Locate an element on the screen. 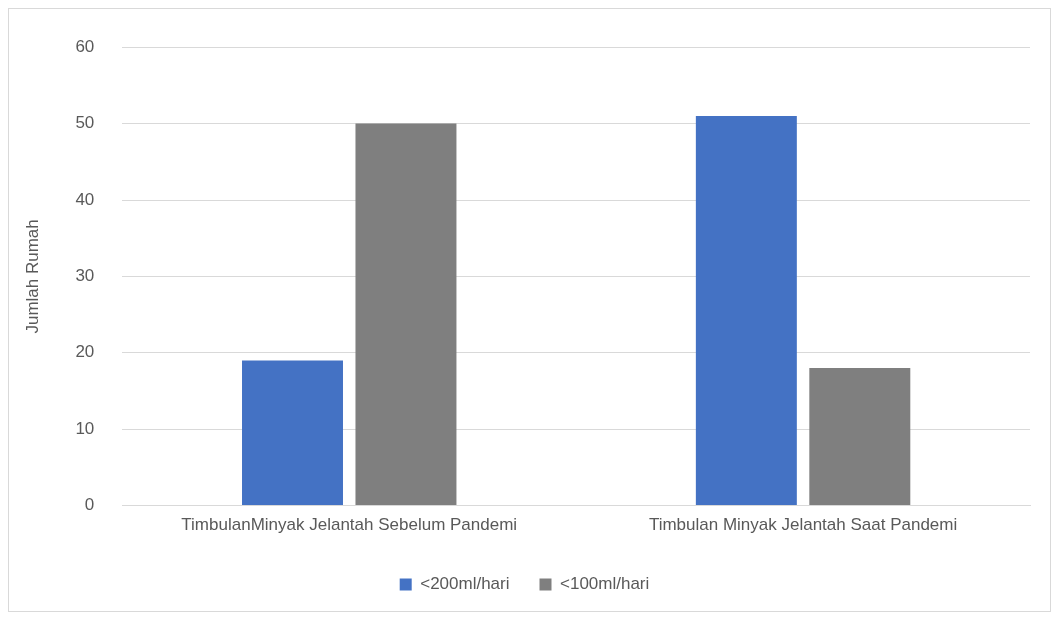  y-axis-title: Jumlah Rumah is located at coordinates (32, 276).